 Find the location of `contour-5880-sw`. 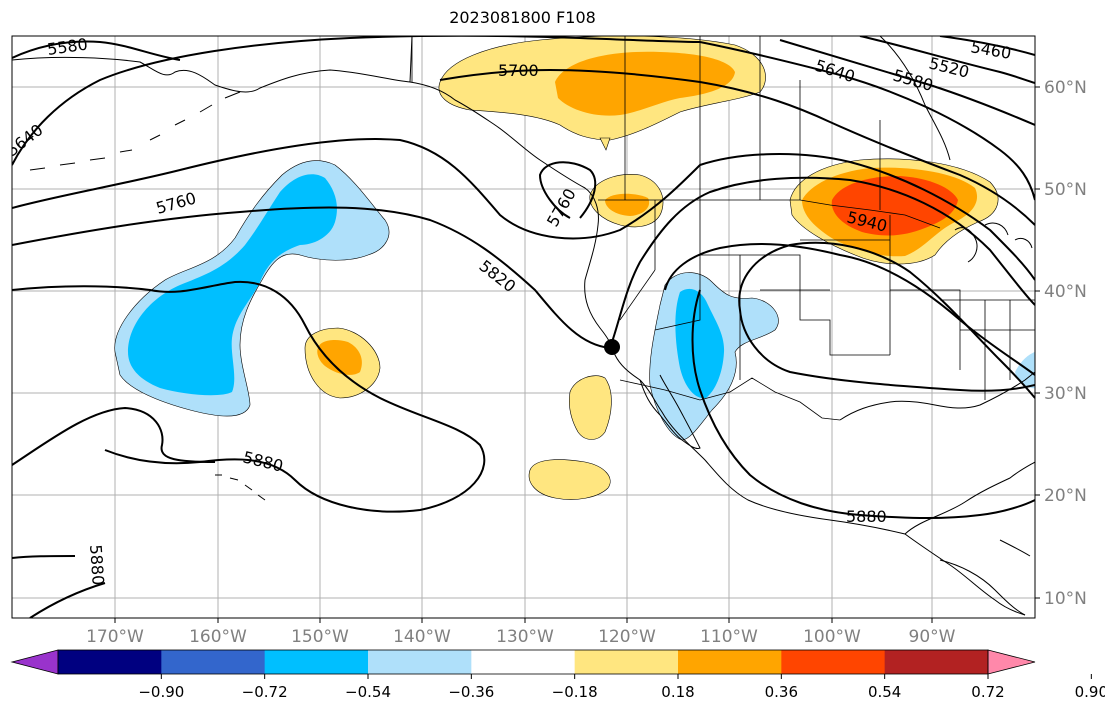

contour-5880-sw is located at coordinates (44, 557).